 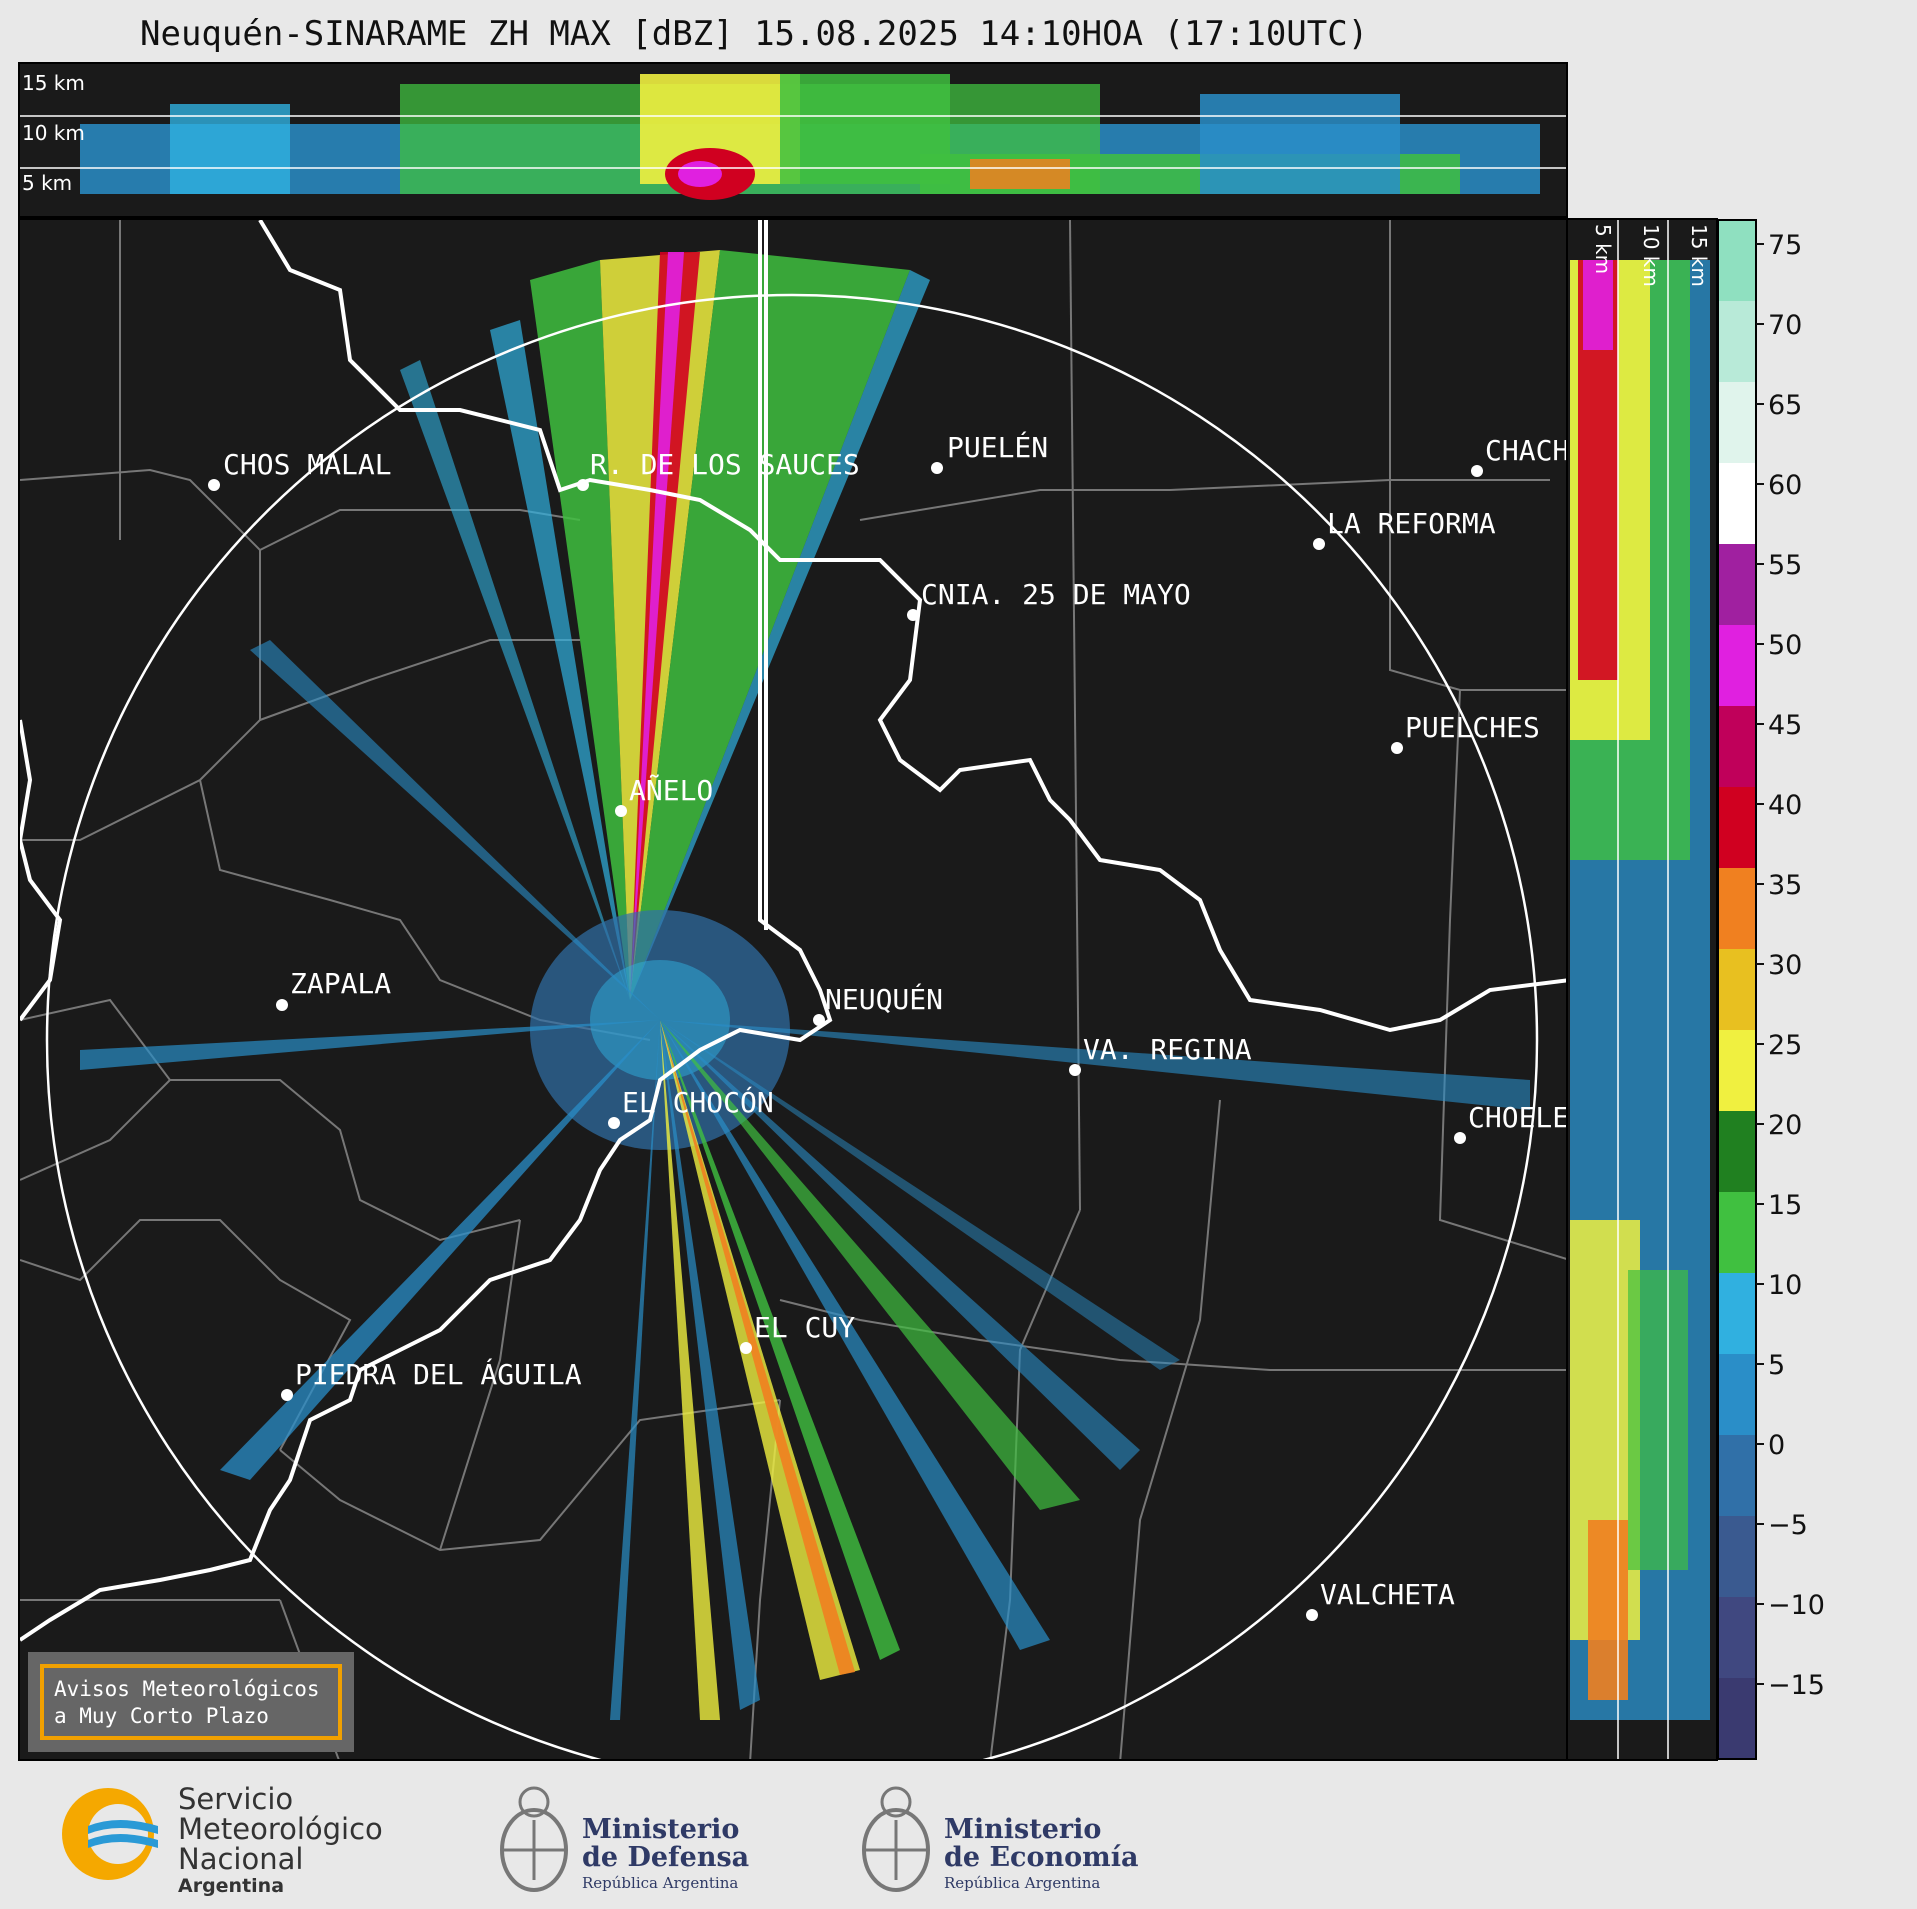 I want to click on colorbar-tick-label: 10, so click(x=1785, y=1285).